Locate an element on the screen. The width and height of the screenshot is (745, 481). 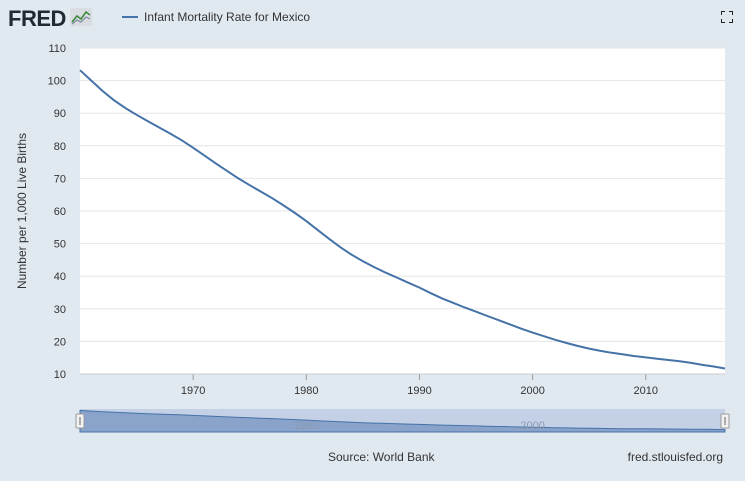
y-tick-label: 60 is located at coordinates (60, 212).